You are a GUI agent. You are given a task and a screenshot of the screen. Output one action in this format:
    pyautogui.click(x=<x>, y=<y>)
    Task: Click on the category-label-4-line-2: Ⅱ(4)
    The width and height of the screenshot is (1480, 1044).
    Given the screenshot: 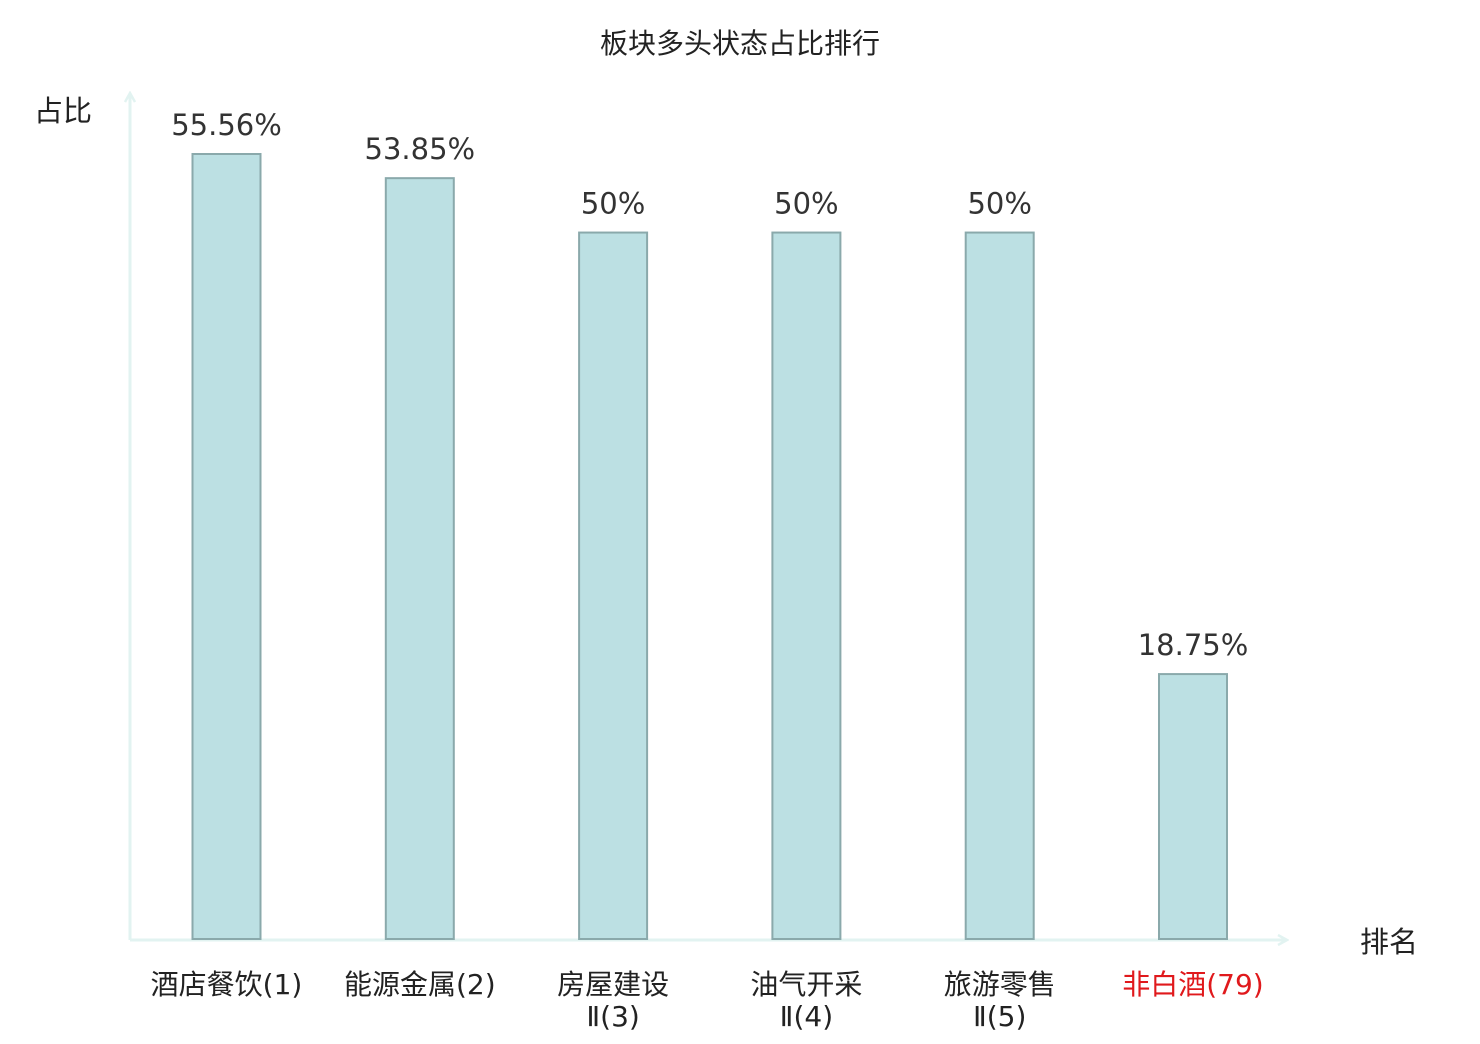 What is the action you would take?
    pyautogui.click(x=806, y=1016)
    